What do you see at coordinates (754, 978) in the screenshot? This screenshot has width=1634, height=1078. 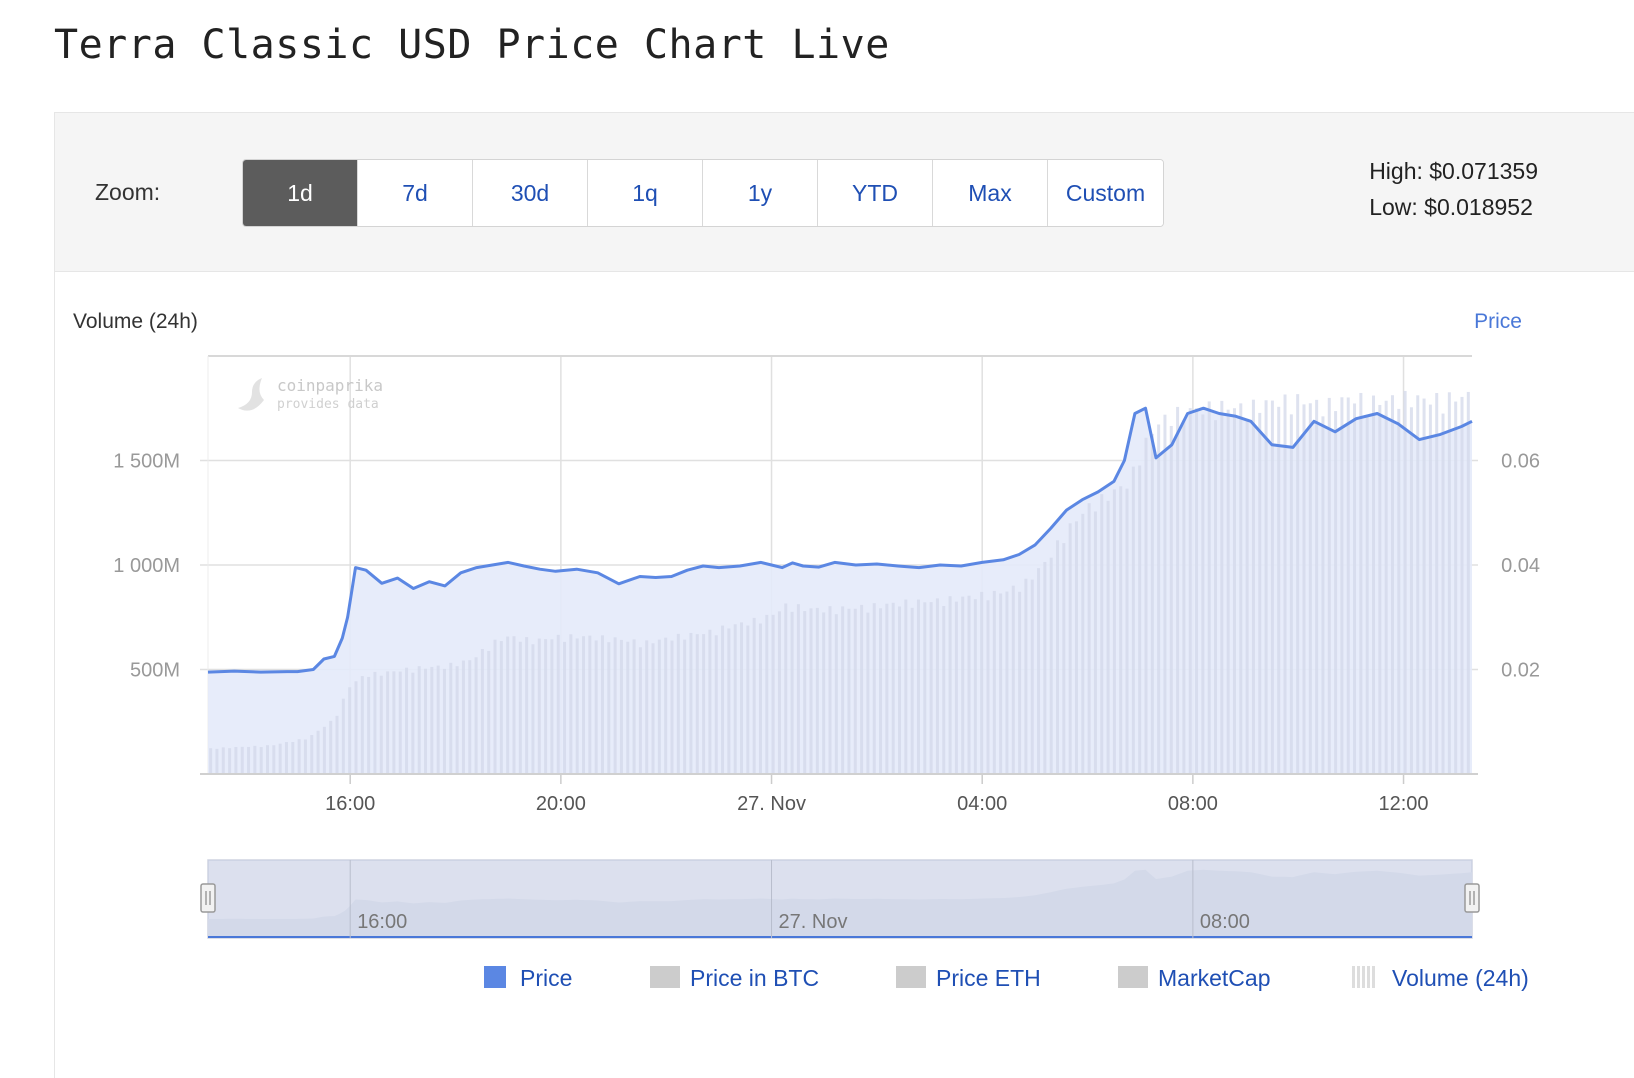 I see `legend-label: Price in BTC` at bounding box center [754, 978].